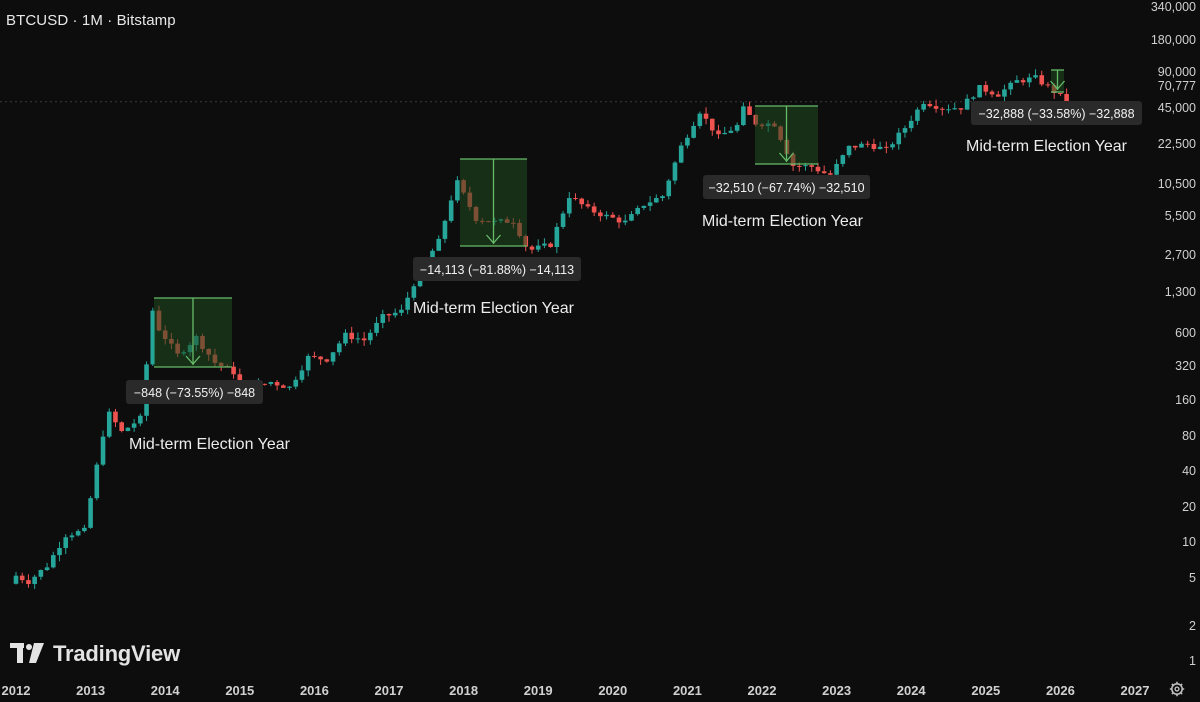 The width and height of the screenshot is (1200, 702). What do you see at coordinates (27, 653) in the screenshot?
I see `tradingview-logo-icon` at bounding box center [27, 653].